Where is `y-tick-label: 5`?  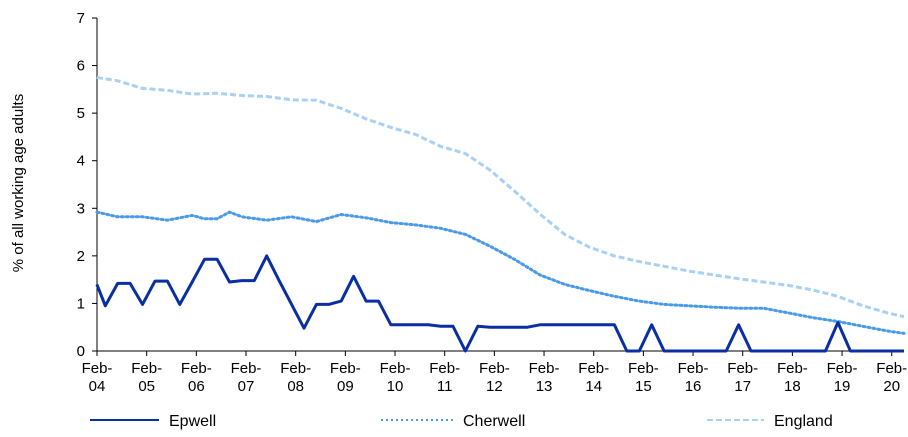 y-tick-label: 5 is located at coordinates (81, 113).